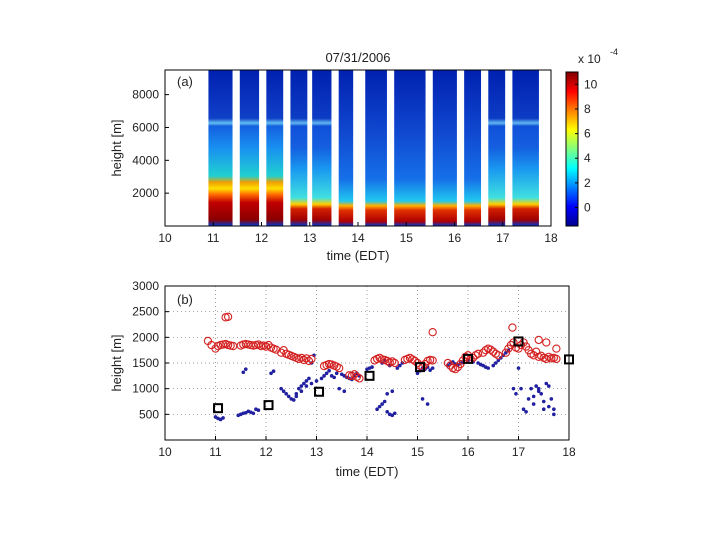 The height and width of the screenshot is (545, 720). What do you see at coordinates (587, 158) in the screenshot?
I see `colorbar-tick-label: 4` at bounding box center [587, 158].